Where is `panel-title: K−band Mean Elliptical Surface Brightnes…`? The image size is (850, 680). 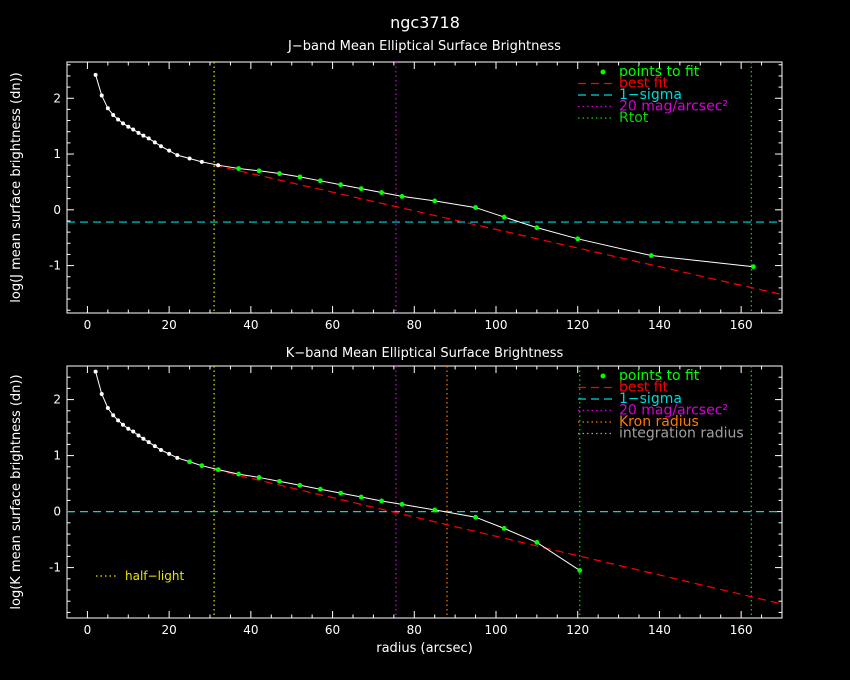 panel-title: K−band Mean Elliptical Surface Brightnes… is located at coordinates (425, 353).